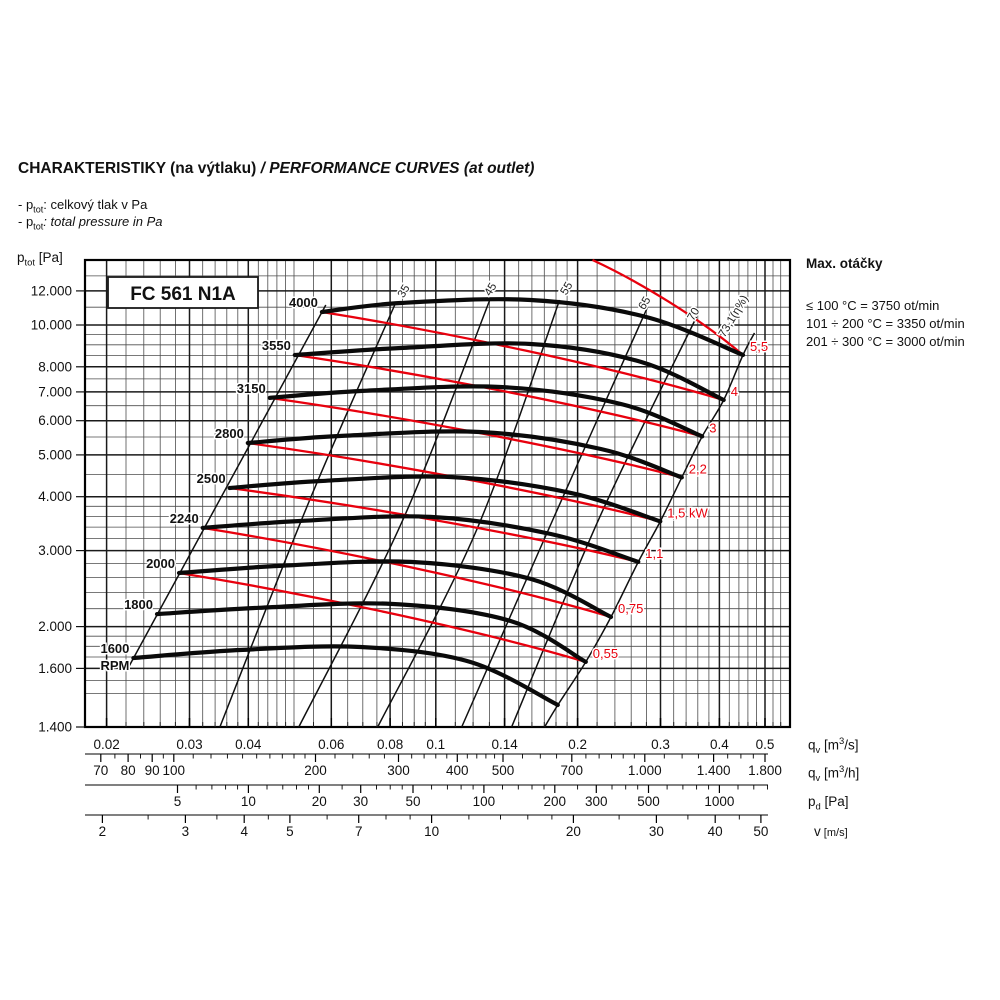  Describe the element at coordinates (331, 744) in the screenshot. I see `svg-text: 0.06` at that location.